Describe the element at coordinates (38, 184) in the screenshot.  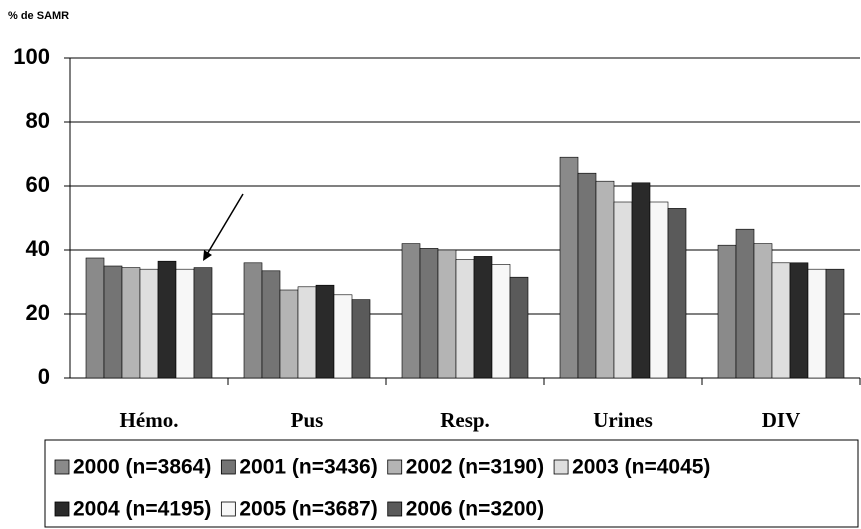
I see `y-tick-label: 60` at that location.